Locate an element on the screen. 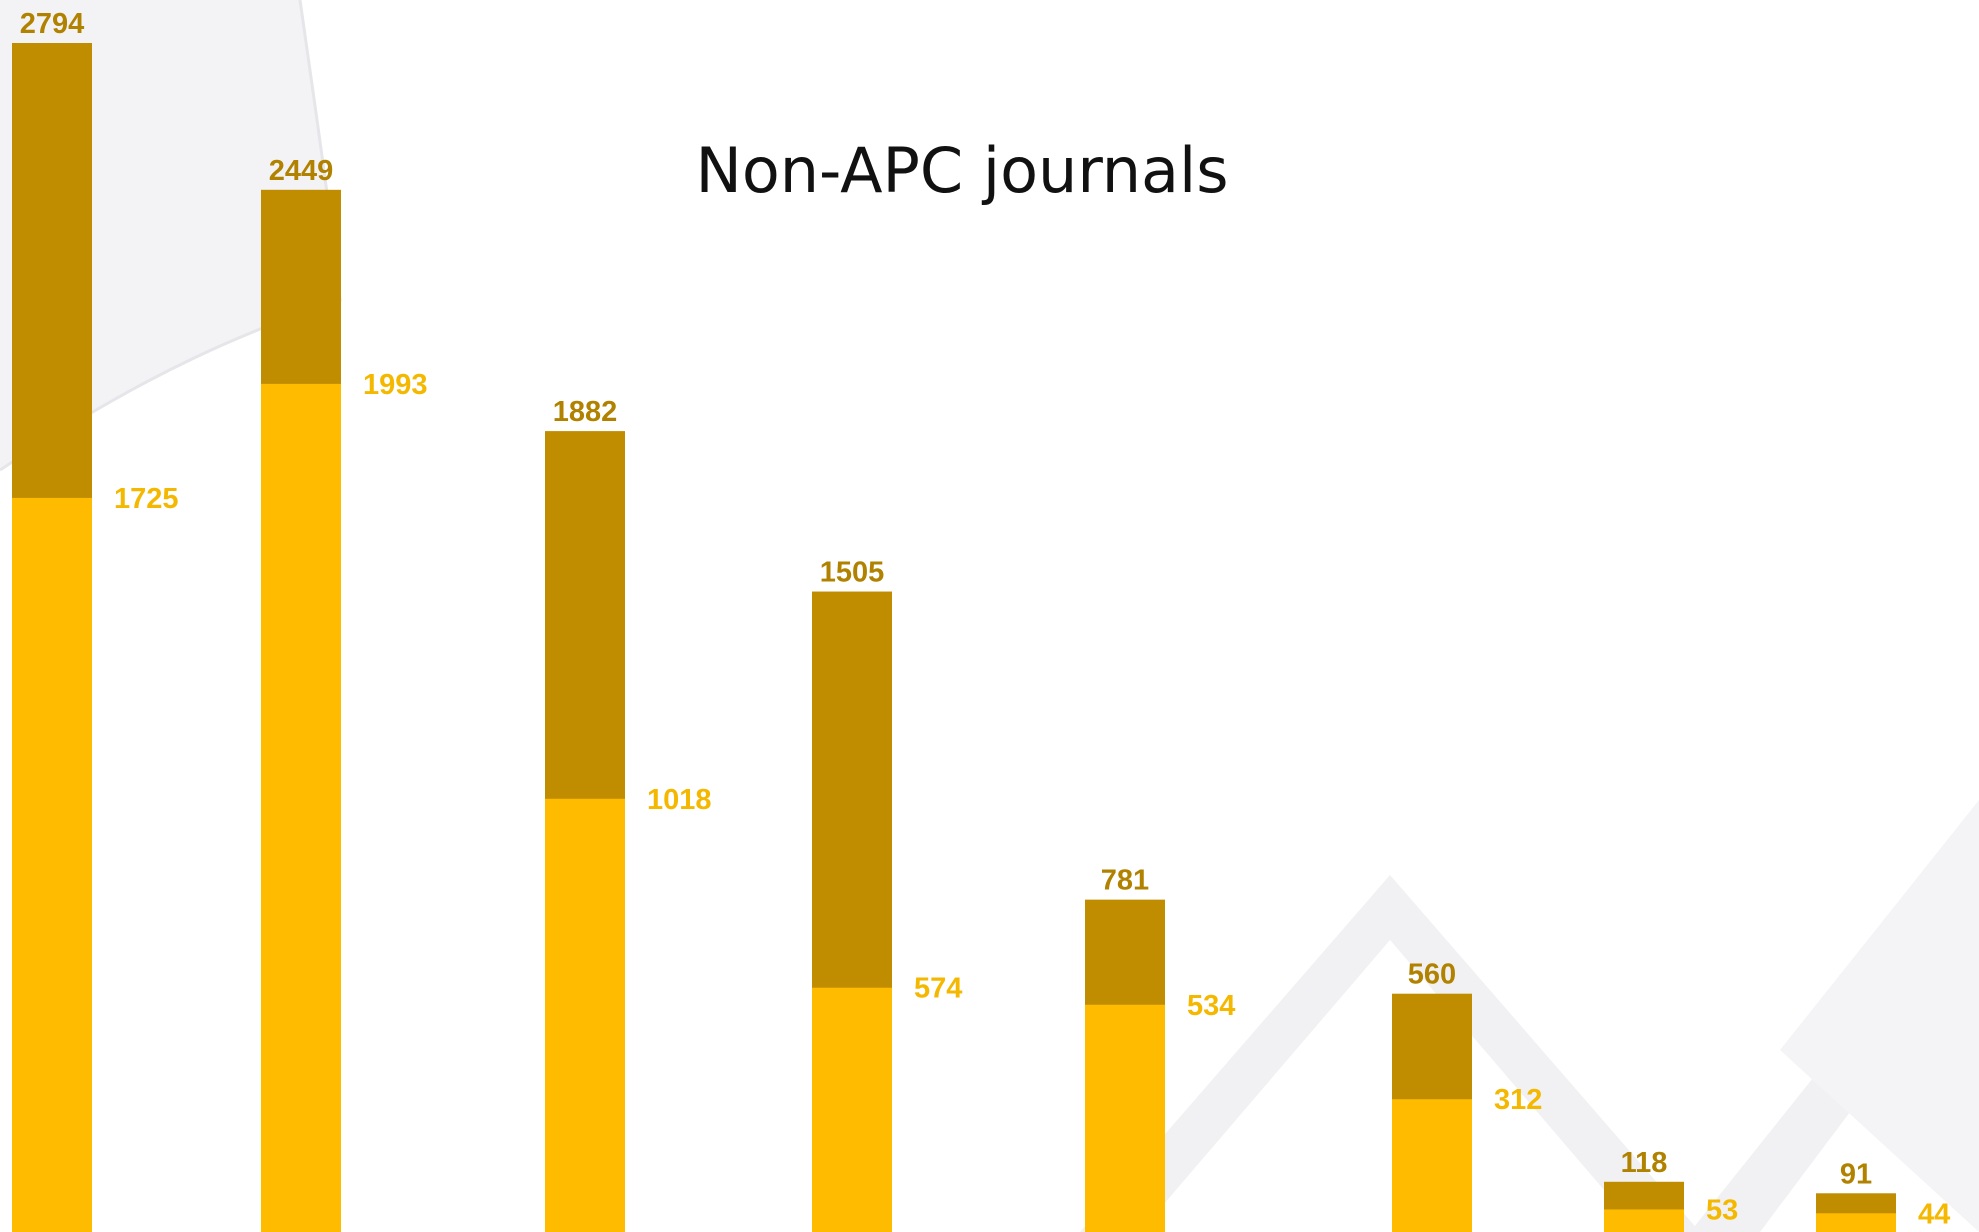  segment-label-8: 44 is located at coordinates (1934, 1214).